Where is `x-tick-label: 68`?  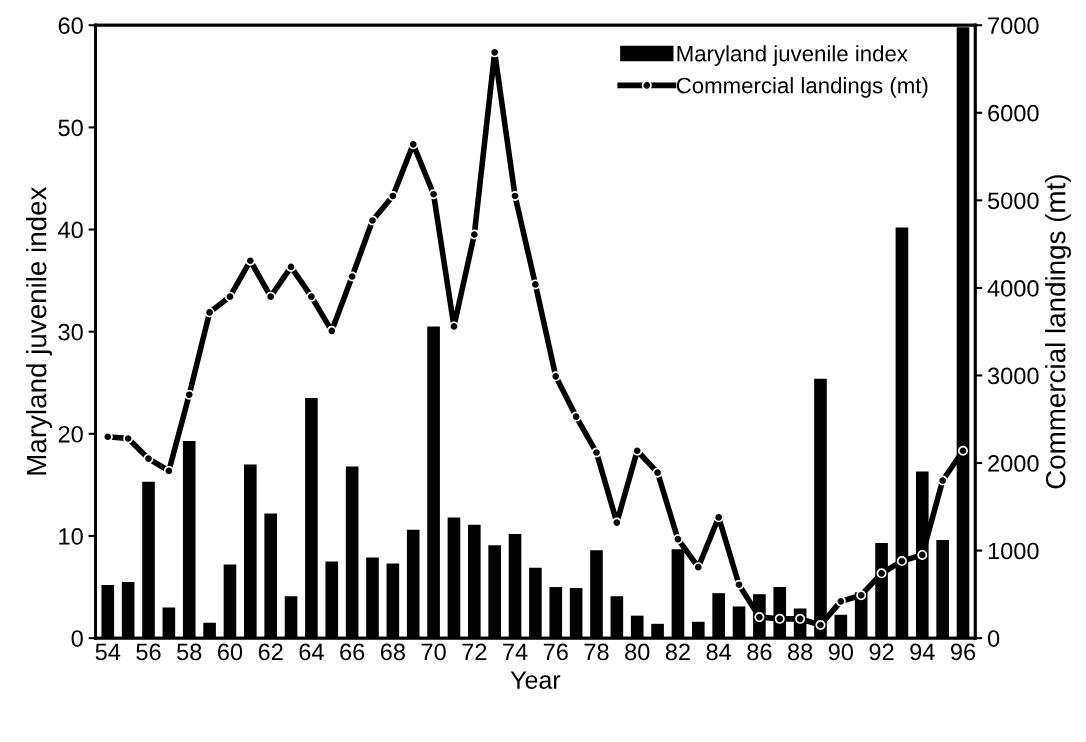
x-tick-label: 68 is located at coordinates (392, 652).